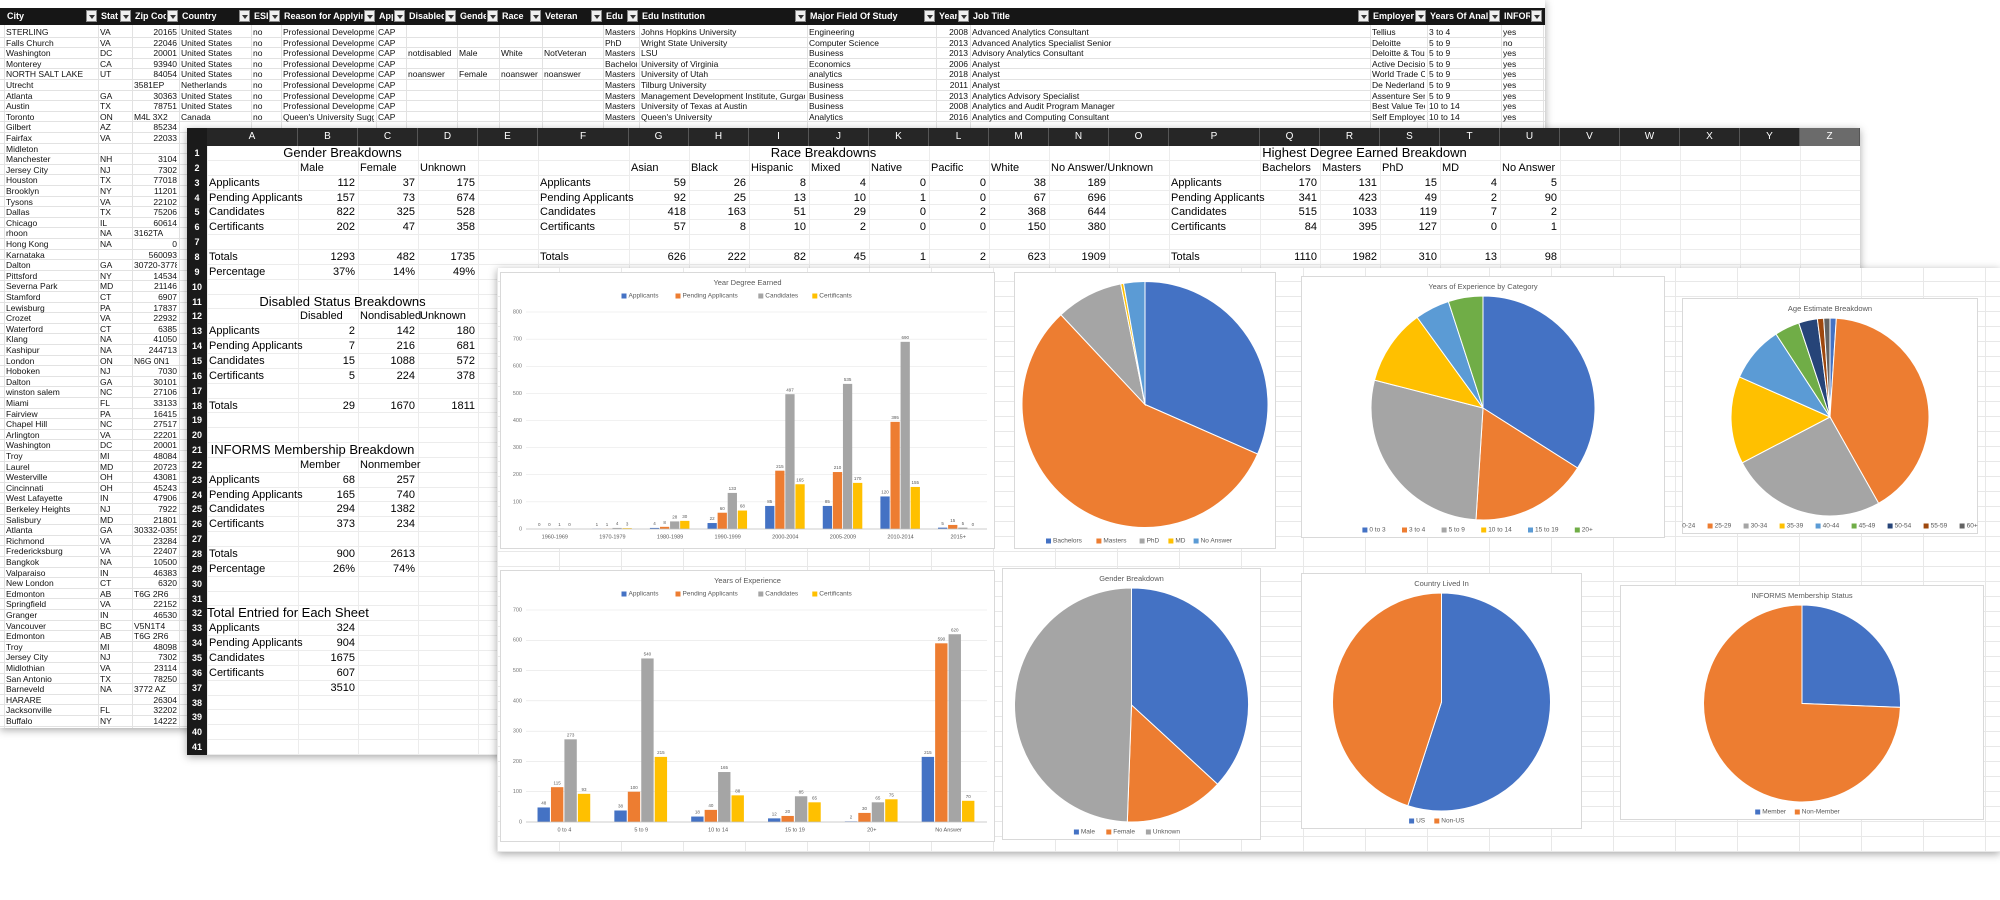  What do you see at coordinates (982, 227) in the screenshot?
I see `cell-value: 0` at bounding box center [982, 227].